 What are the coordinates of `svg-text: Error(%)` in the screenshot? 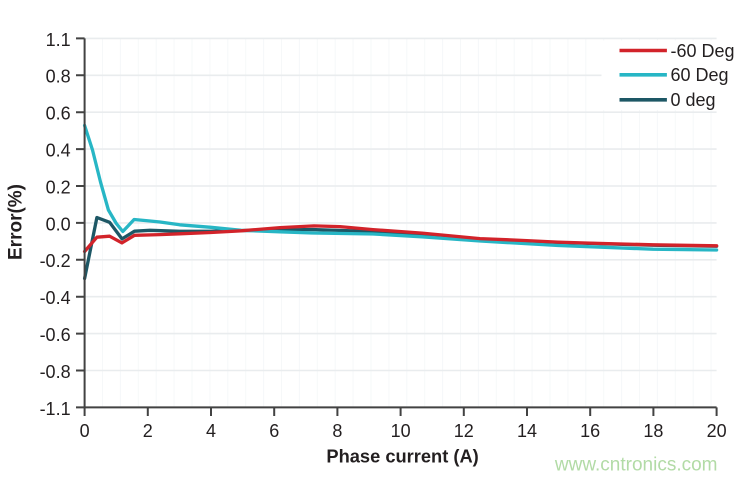 It's located at (16, 222).